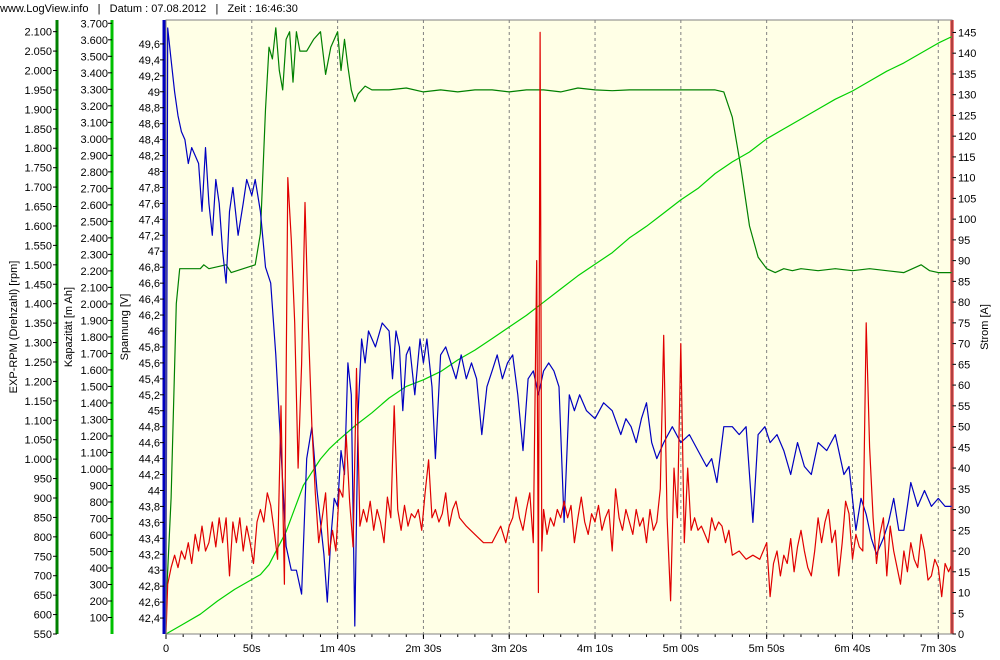 Image resolution: width=1000 pixels, height=660 pixels. Describe the element at coordinates (94, 255) in the screenshot. I see `y-tick-label-cap: 2.300` at that location.